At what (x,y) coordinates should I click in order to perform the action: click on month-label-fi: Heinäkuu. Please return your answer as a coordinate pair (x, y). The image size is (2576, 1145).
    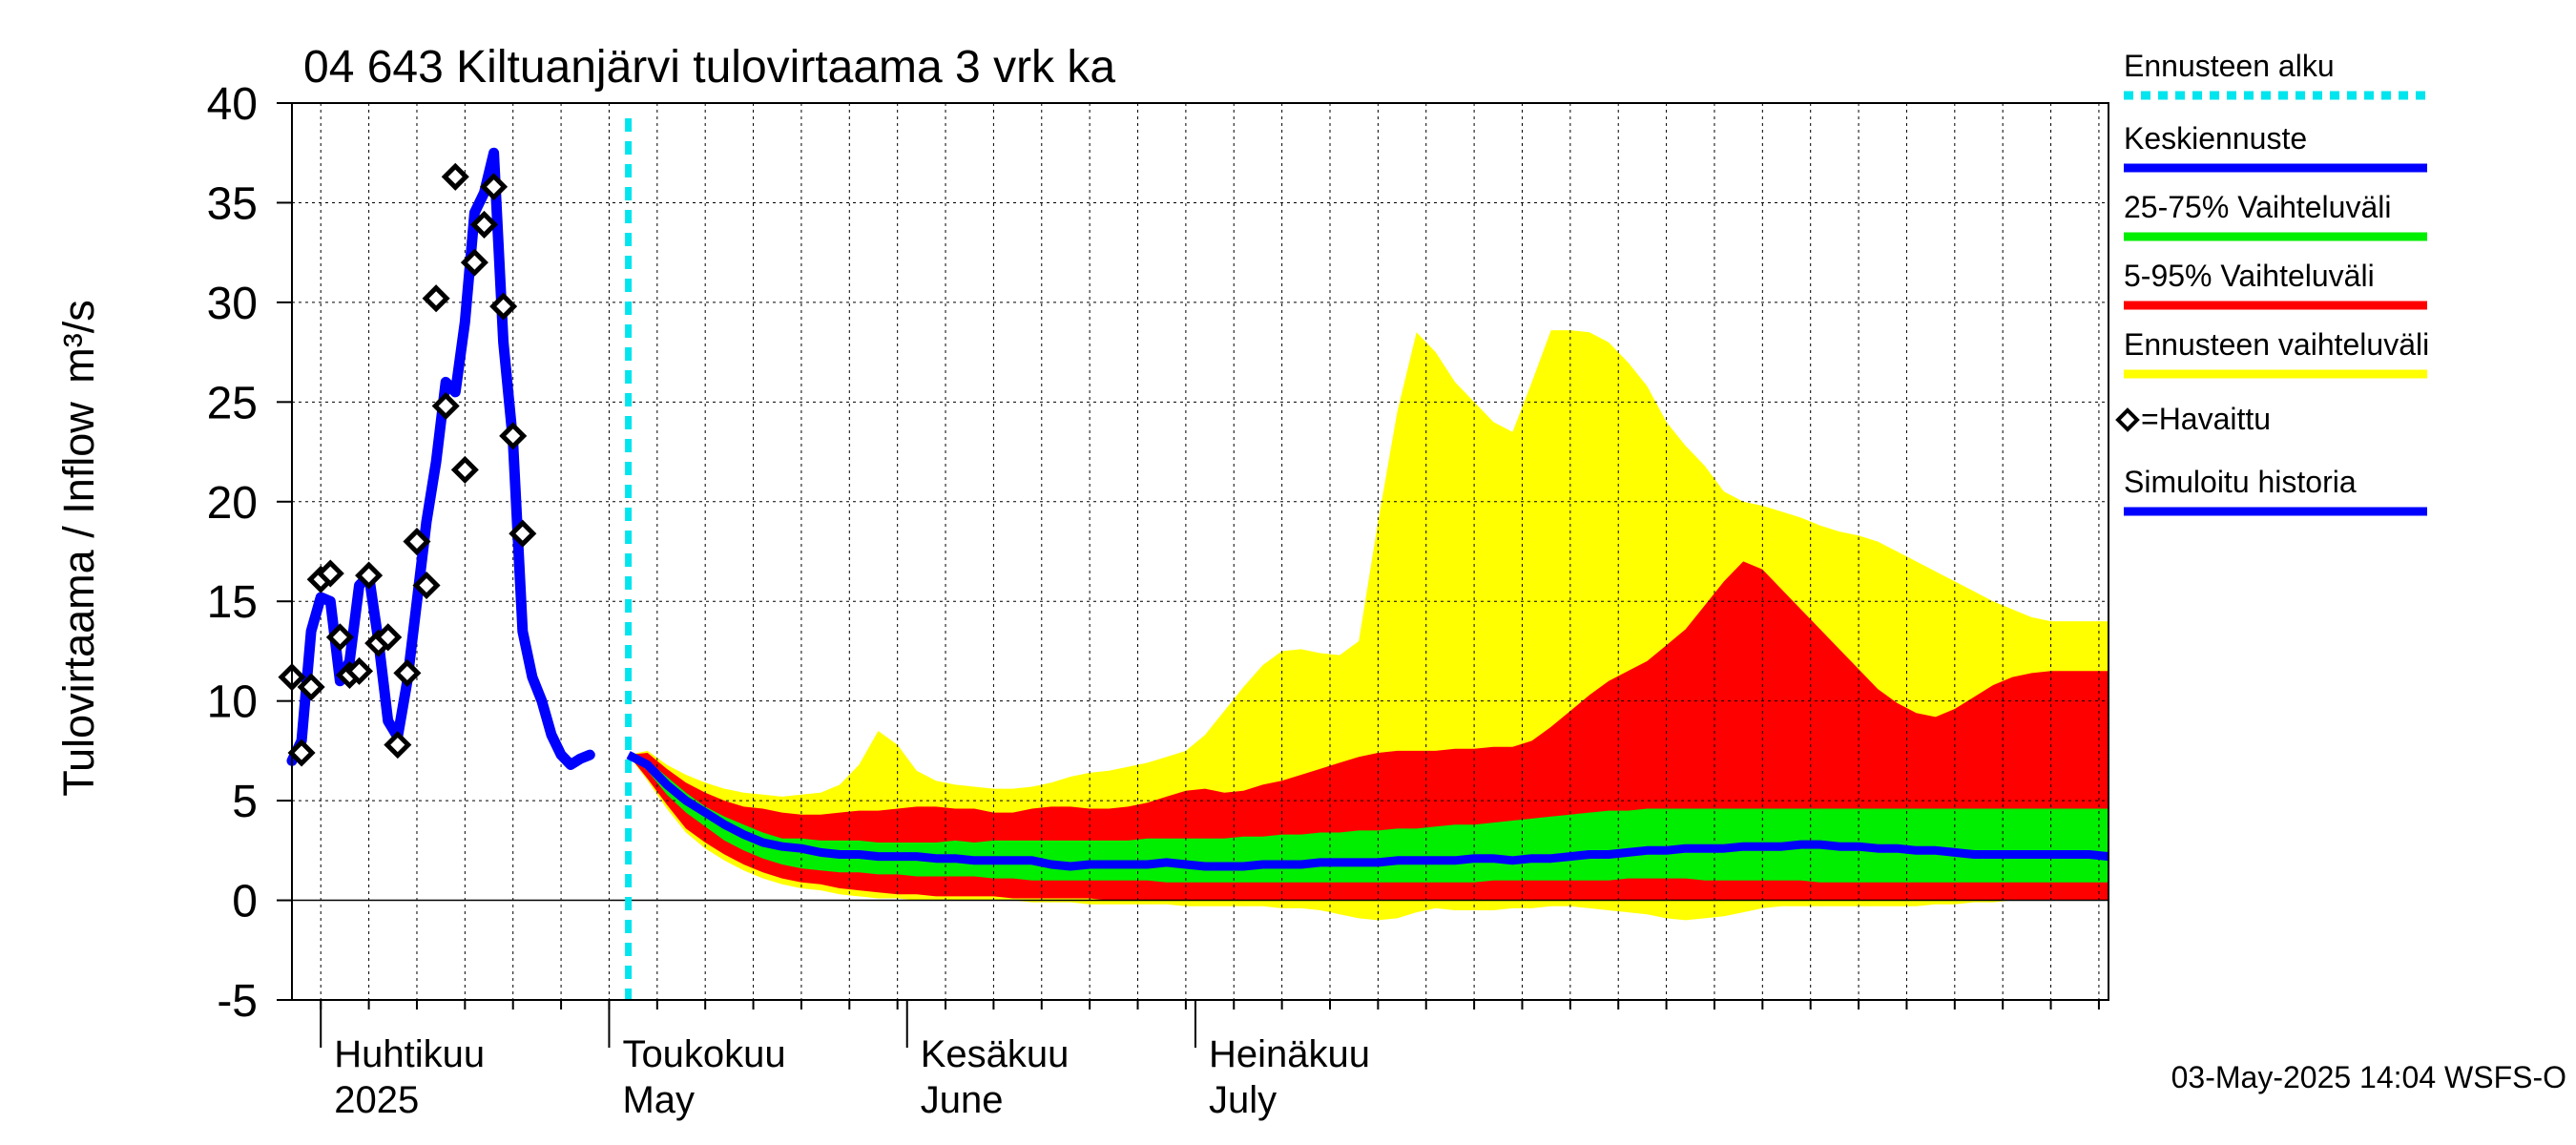
    Looking at the image, I should click on (1289, 1054).